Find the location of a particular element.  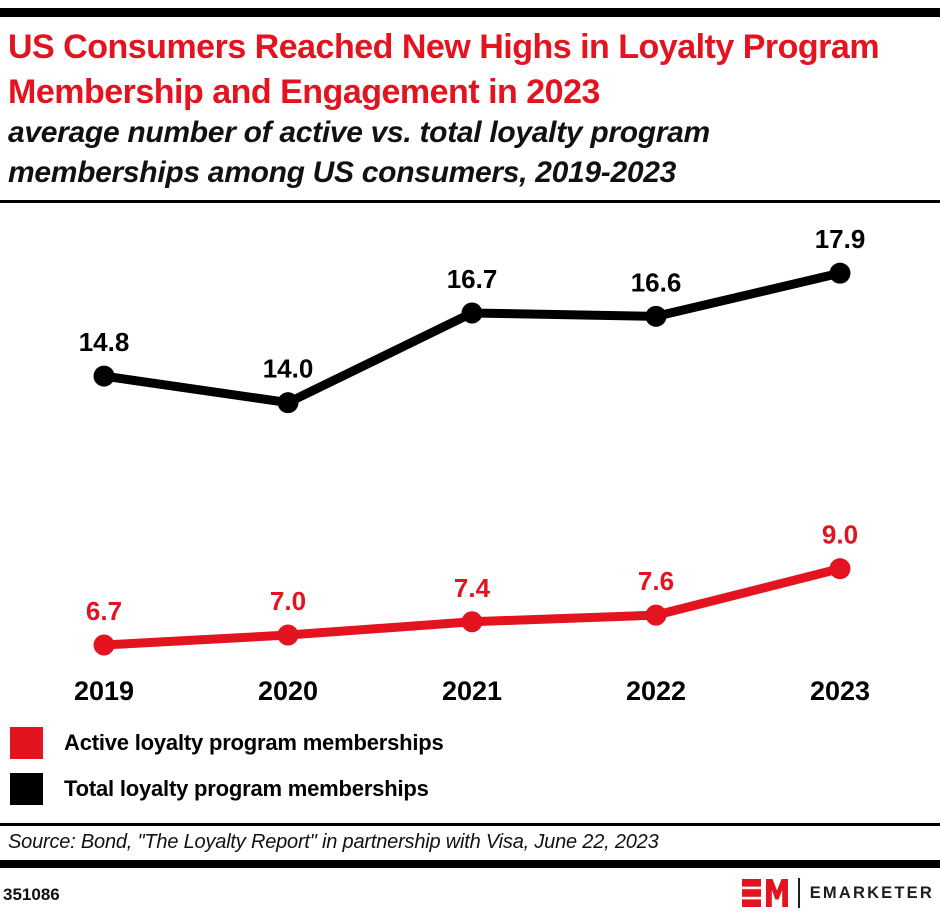

value-label: 6.7 is located at coordinates (104, 611).